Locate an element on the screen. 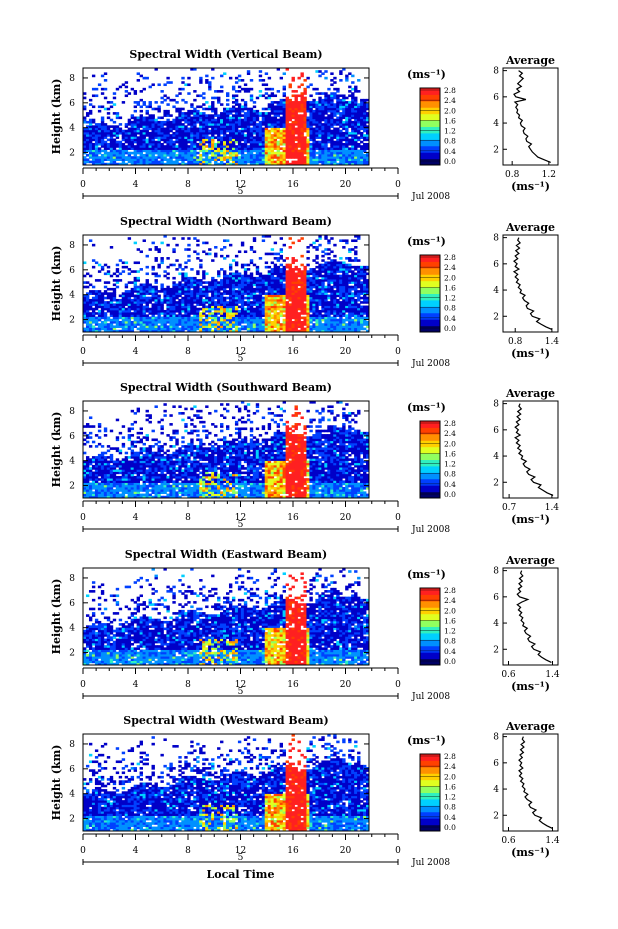  colorbar-swatch is located at coordinates (430, 123).